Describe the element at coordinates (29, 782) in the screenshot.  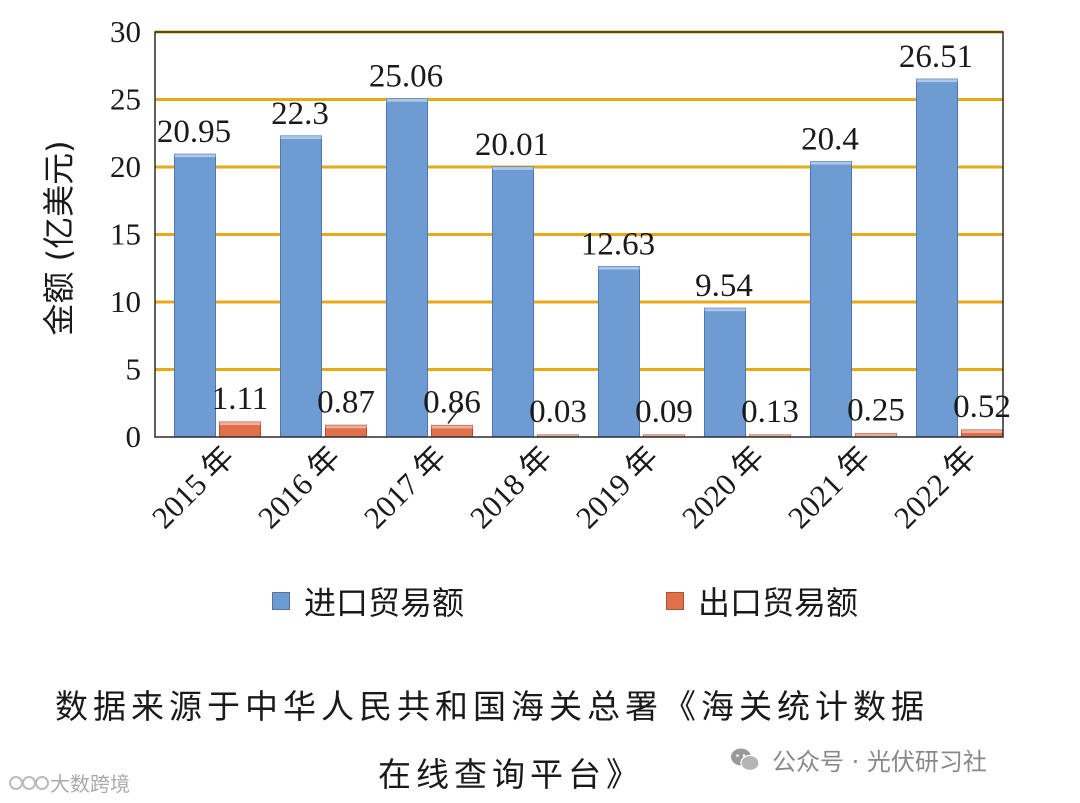
I see `brand-logo-icon` at that location.